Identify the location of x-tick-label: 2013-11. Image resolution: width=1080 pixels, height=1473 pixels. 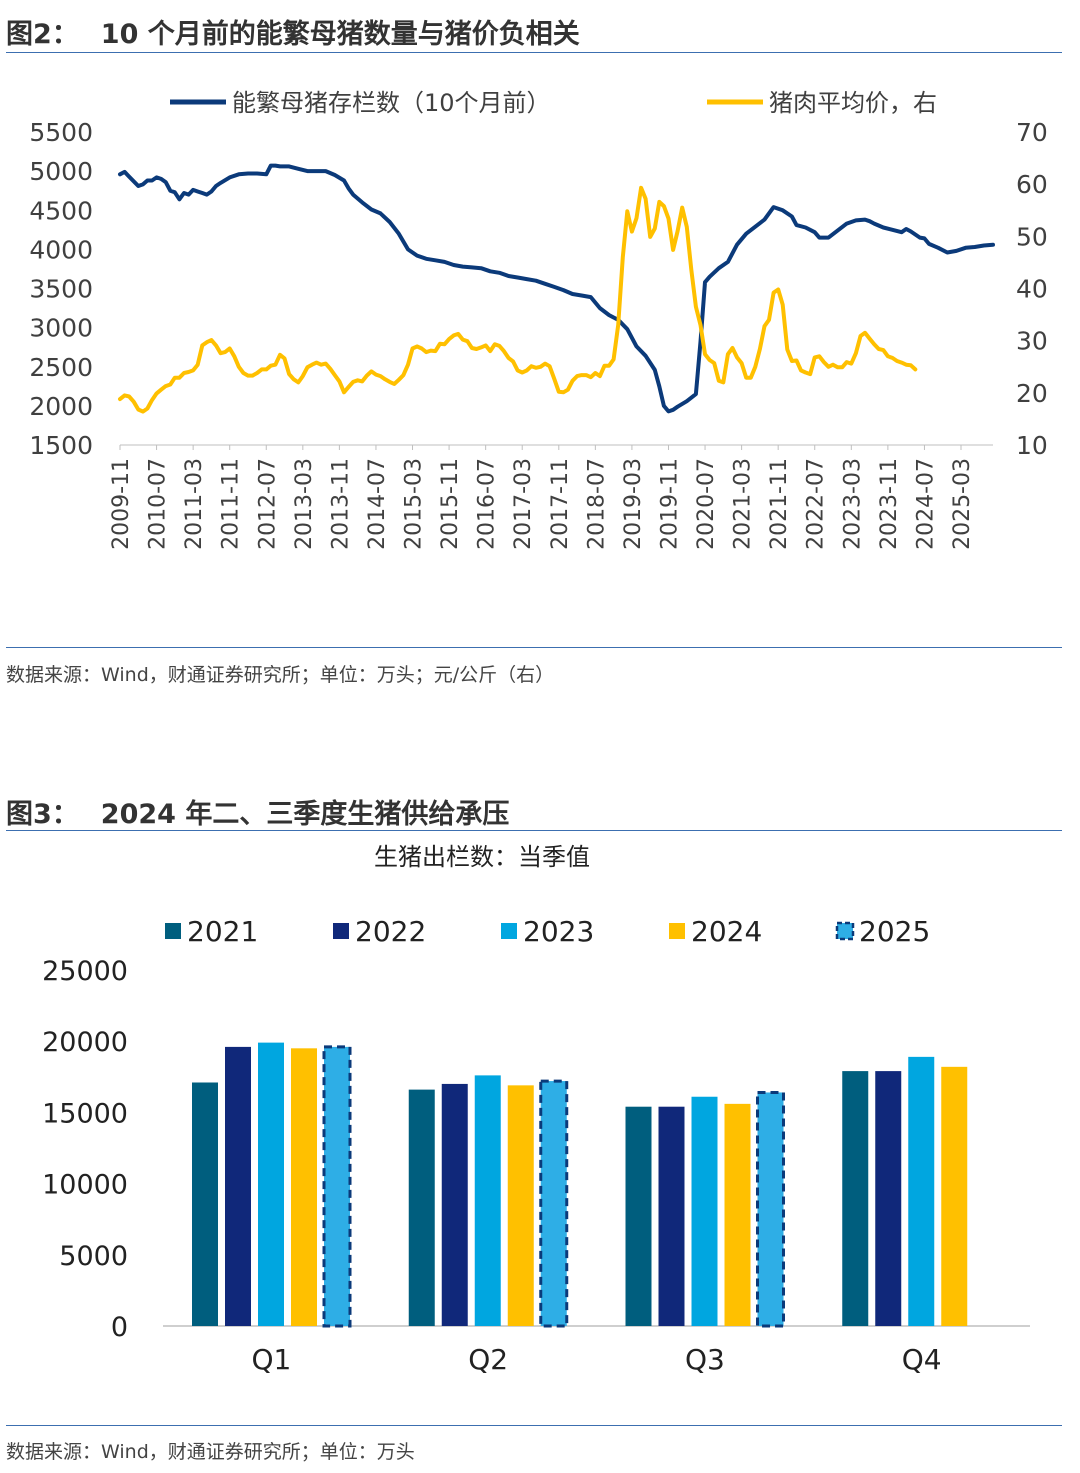
(340, 504).